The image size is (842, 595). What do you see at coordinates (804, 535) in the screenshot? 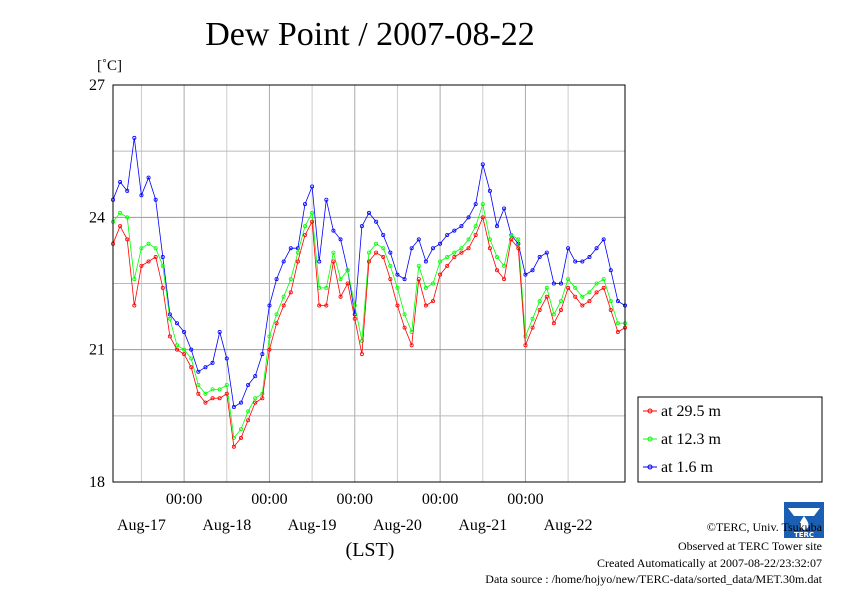
I see `logo-text: TERC` at bounding box center [804, 535].